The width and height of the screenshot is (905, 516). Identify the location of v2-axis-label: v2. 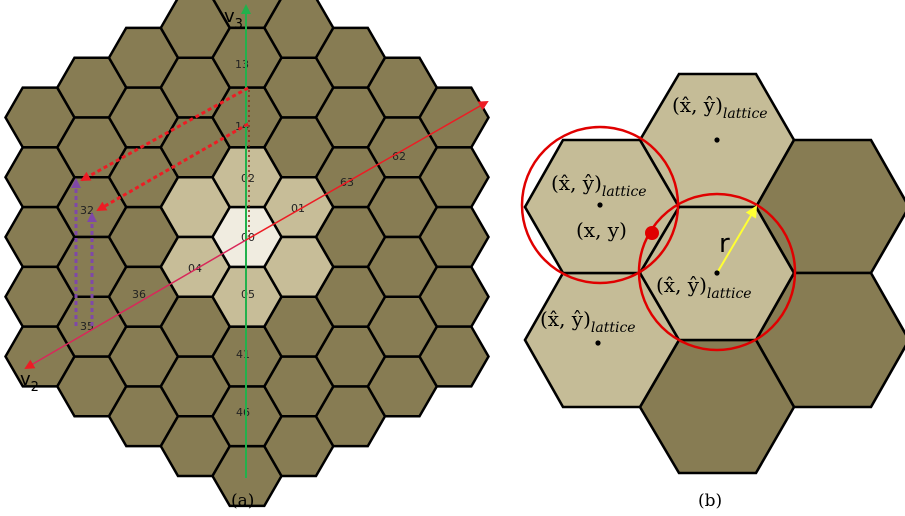
(29, 382).